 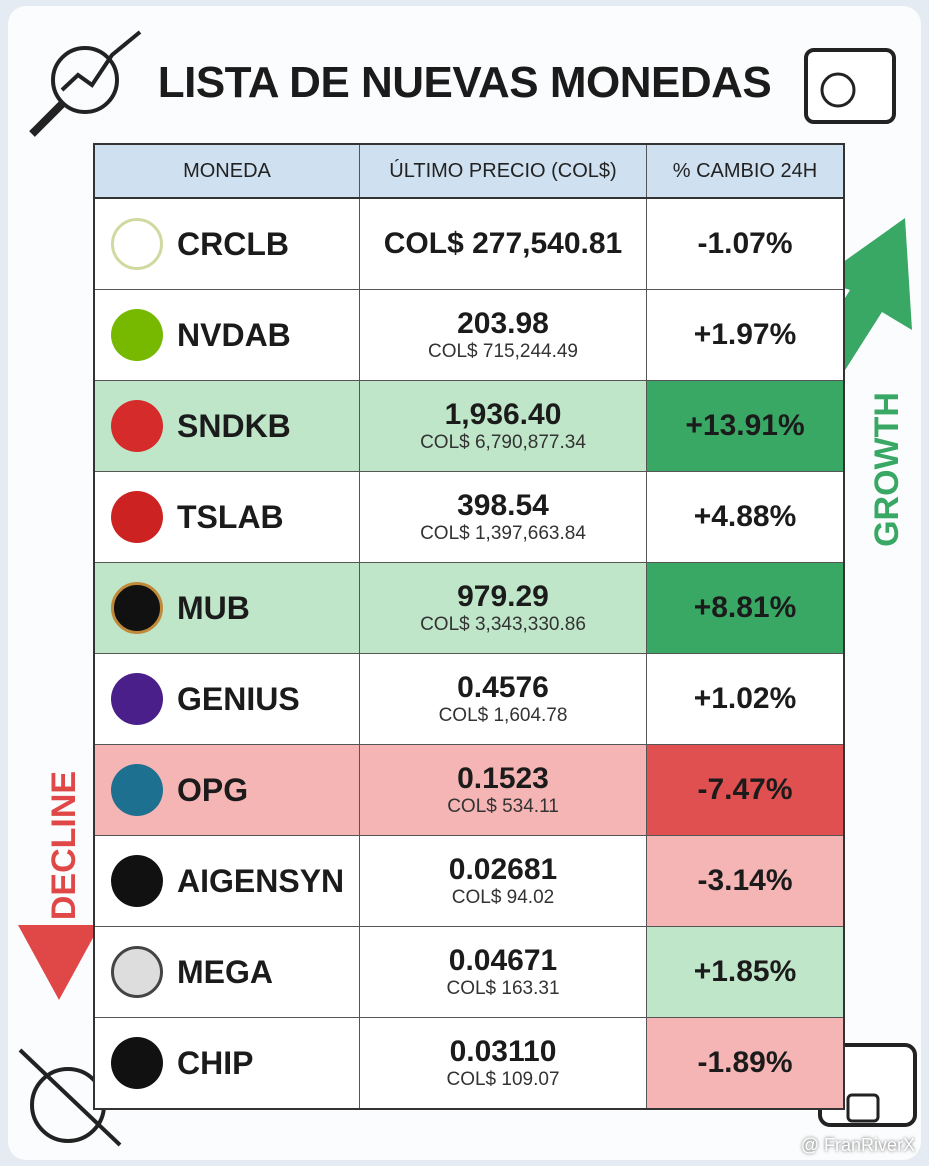 What do you see at coordinates (503, 687) in the screenshot?
I see `price: 0.4576` at bounding box center [503, 687].